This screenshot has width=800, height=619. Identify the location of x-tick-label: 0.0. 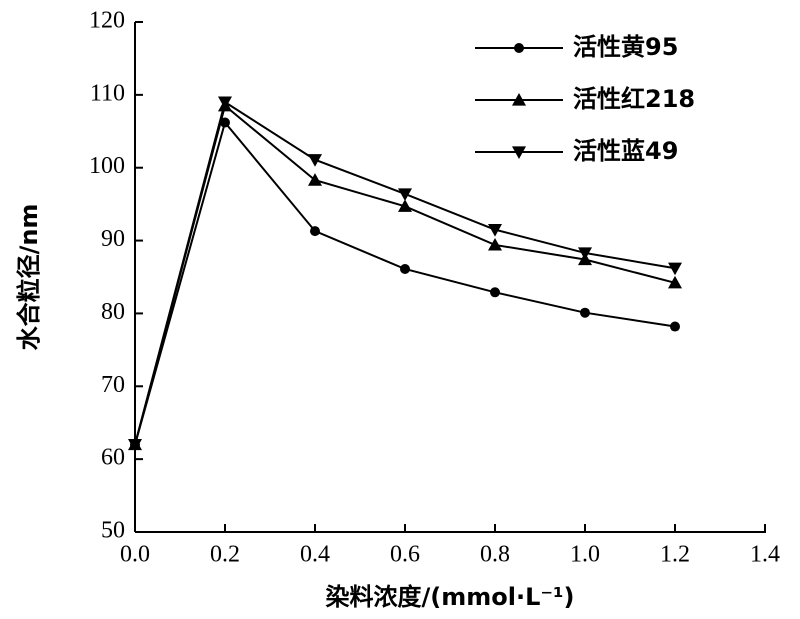
(135, 555).